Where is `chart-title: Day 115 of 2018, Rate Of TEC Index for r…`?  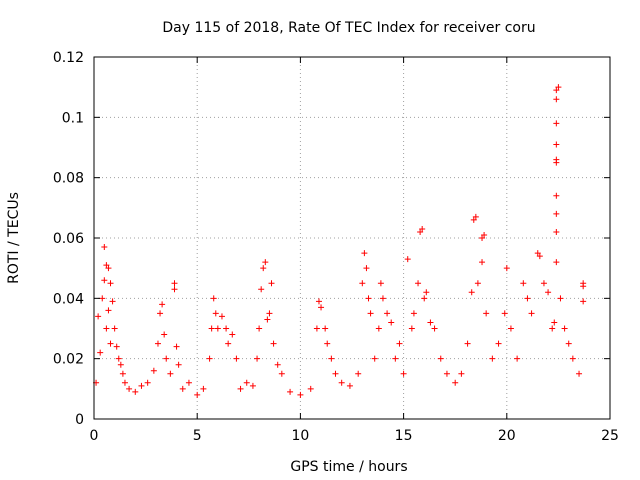 chart-title: Day 115 of 2018, Rate Of TEC Index for r… is located at coordinates (348, 28).